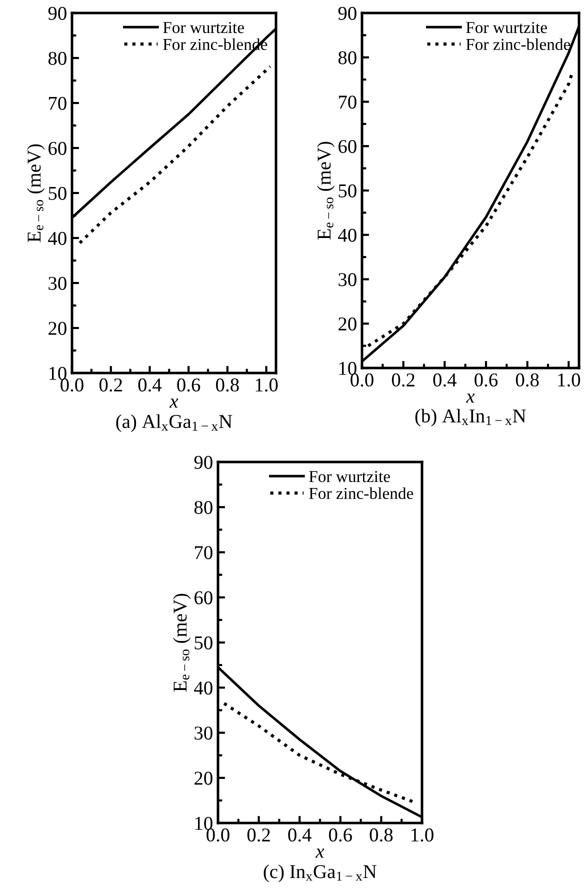  What do you see at coordinates (174, 423) in the screenshot?
I see `text: (a) Al$_{x}$Ga$_{1−x}$N` at bounding box center [174, 423].